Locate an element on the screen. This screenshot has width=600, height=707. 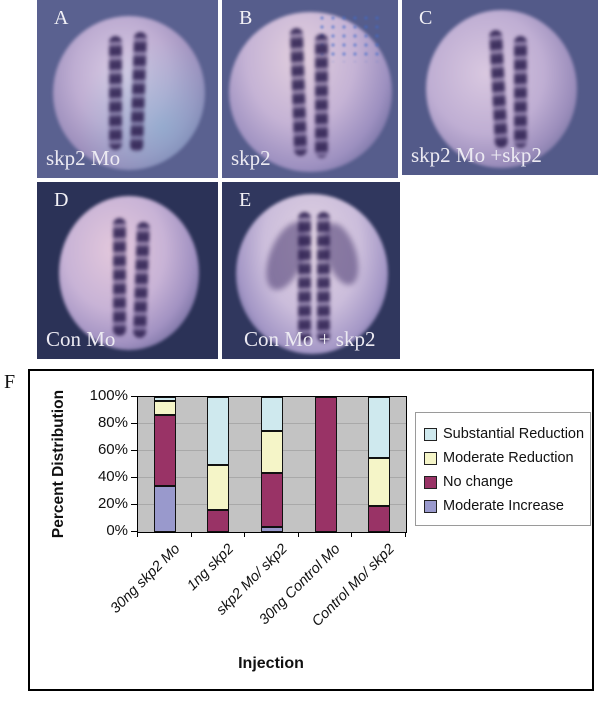
panel-caption: skp2 is located at coordinates (251, 158).